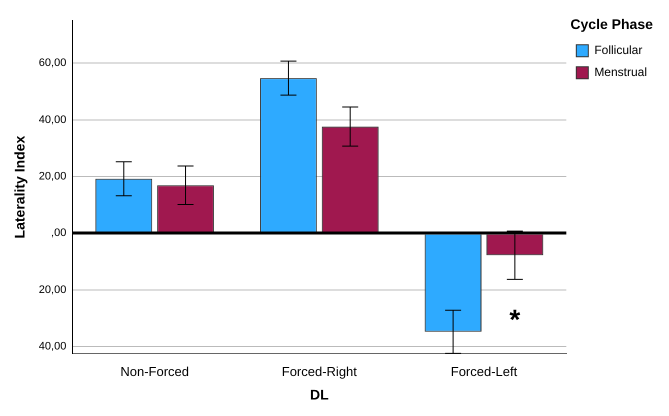  I want to click on annotation: *, so click(514, 320).